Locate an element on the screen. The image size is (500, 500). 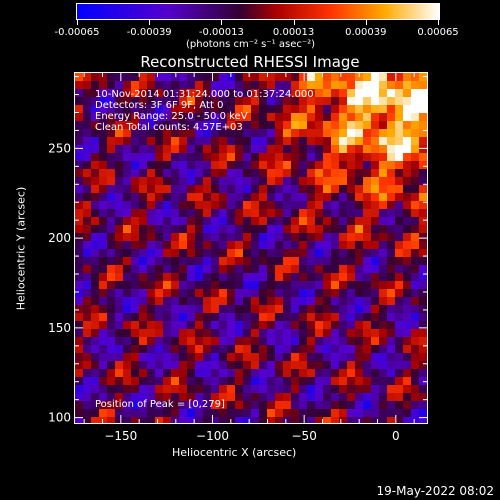
x-tick-label: 0 is located at coordinates (396, 436).